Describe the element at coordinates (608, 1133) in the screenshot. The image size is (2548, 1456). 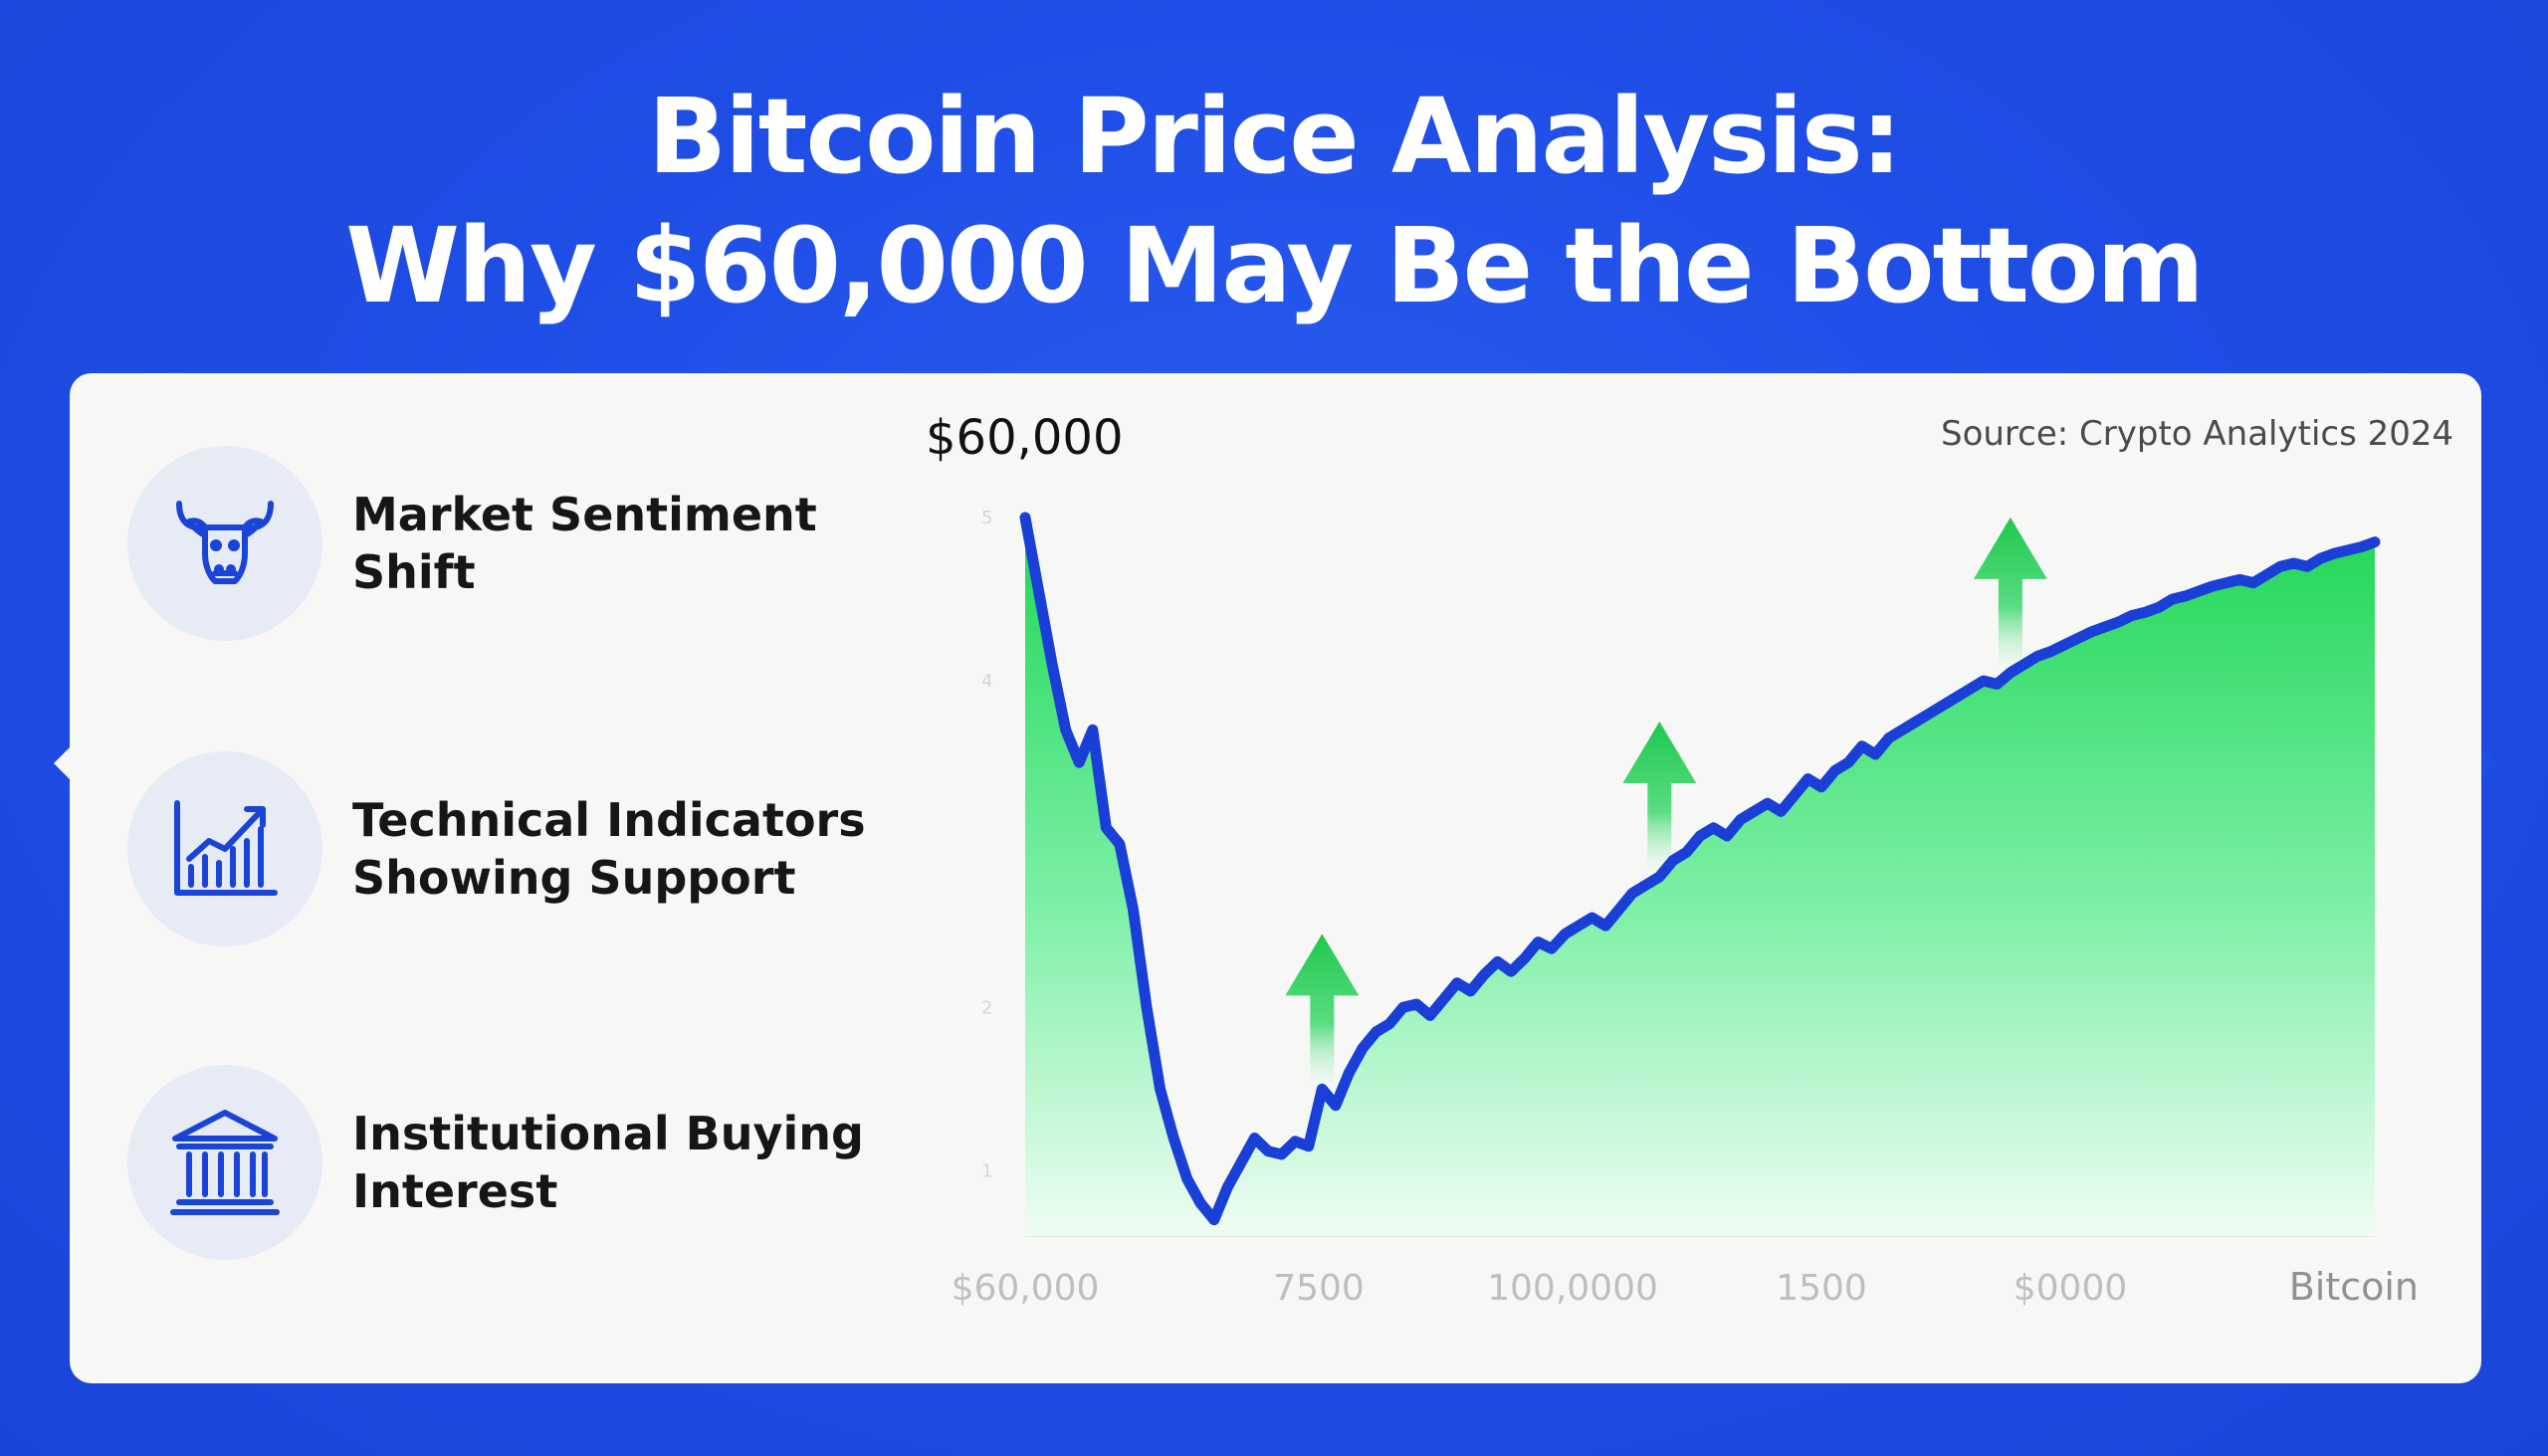
I see `feature-label-line1: Institutional Buying` at that location.